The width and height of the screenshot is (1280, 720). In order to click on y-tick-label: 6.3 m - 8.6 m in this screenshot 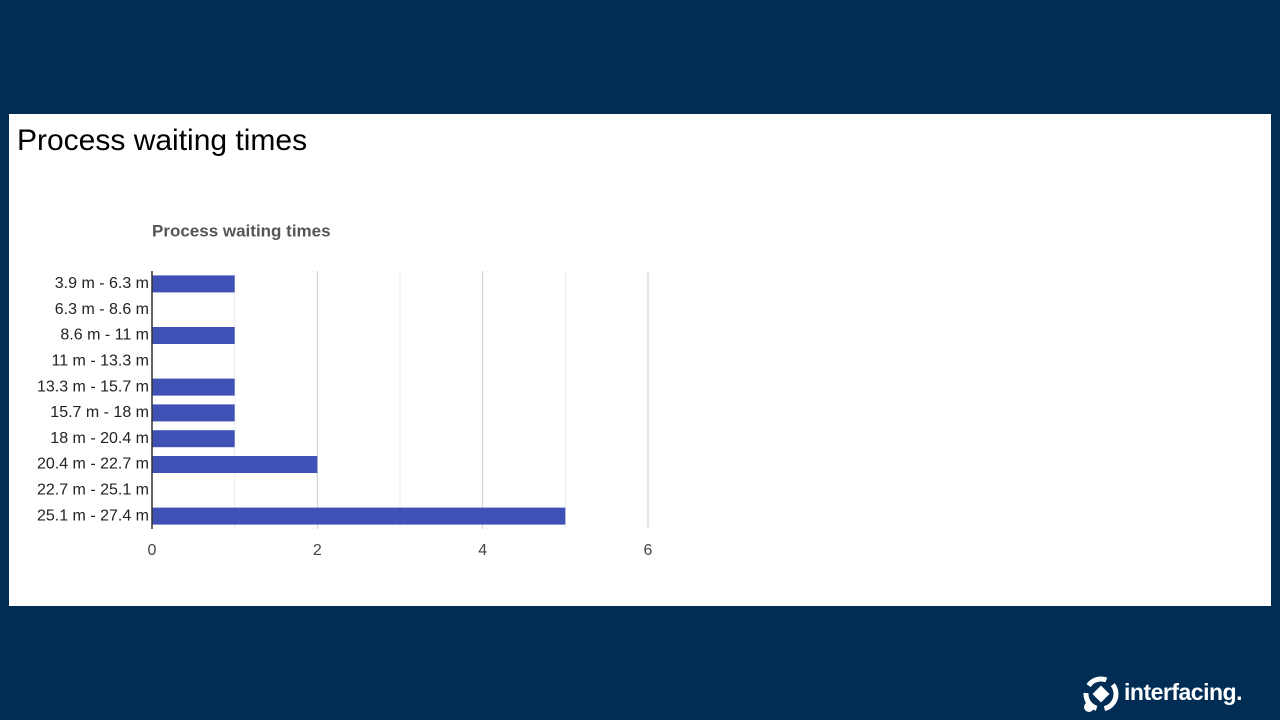, I will do `click(102, 309)`.